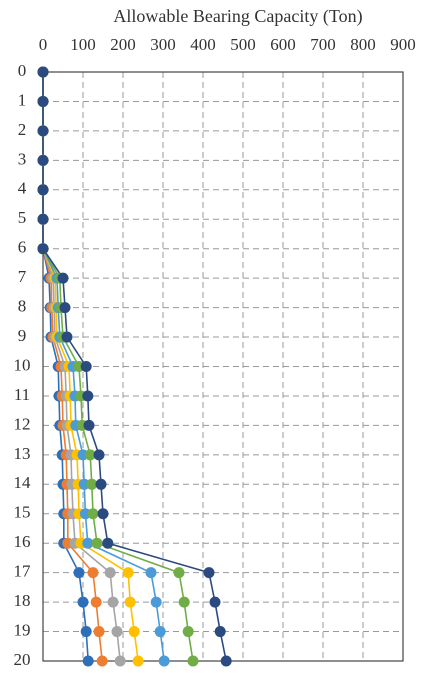  What do you see at coordinates (22, 247) in the screenshot?
I see `y-tick-label: 6` at bounding box center [22, 247].